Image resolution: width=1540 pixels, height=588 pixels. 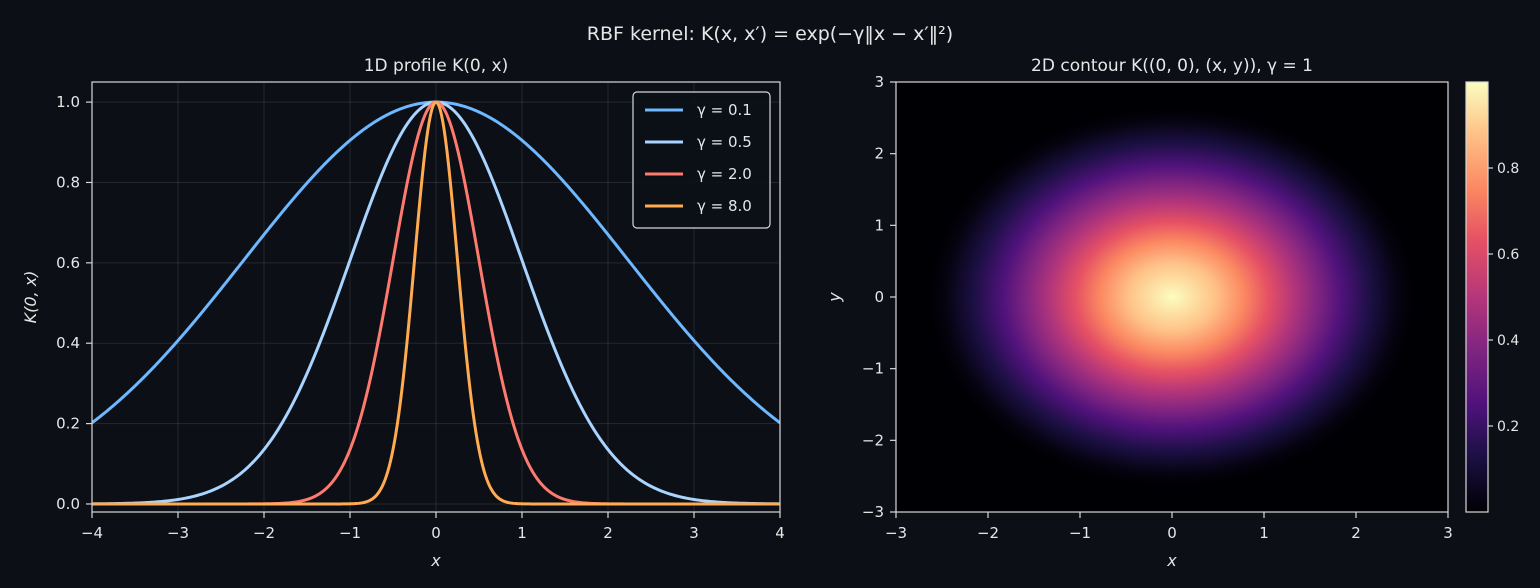 What do you see at coordinates (896, 533) in the screenshot?
I see `heatmap-x-tick-label: −3` at bounding box center [896, 533].